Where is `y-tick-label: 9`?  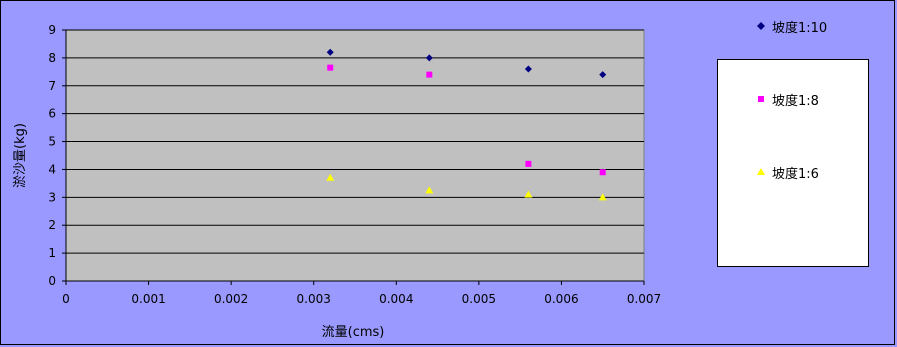
y-tick-label: 9 is located at coordinates (52, 30).